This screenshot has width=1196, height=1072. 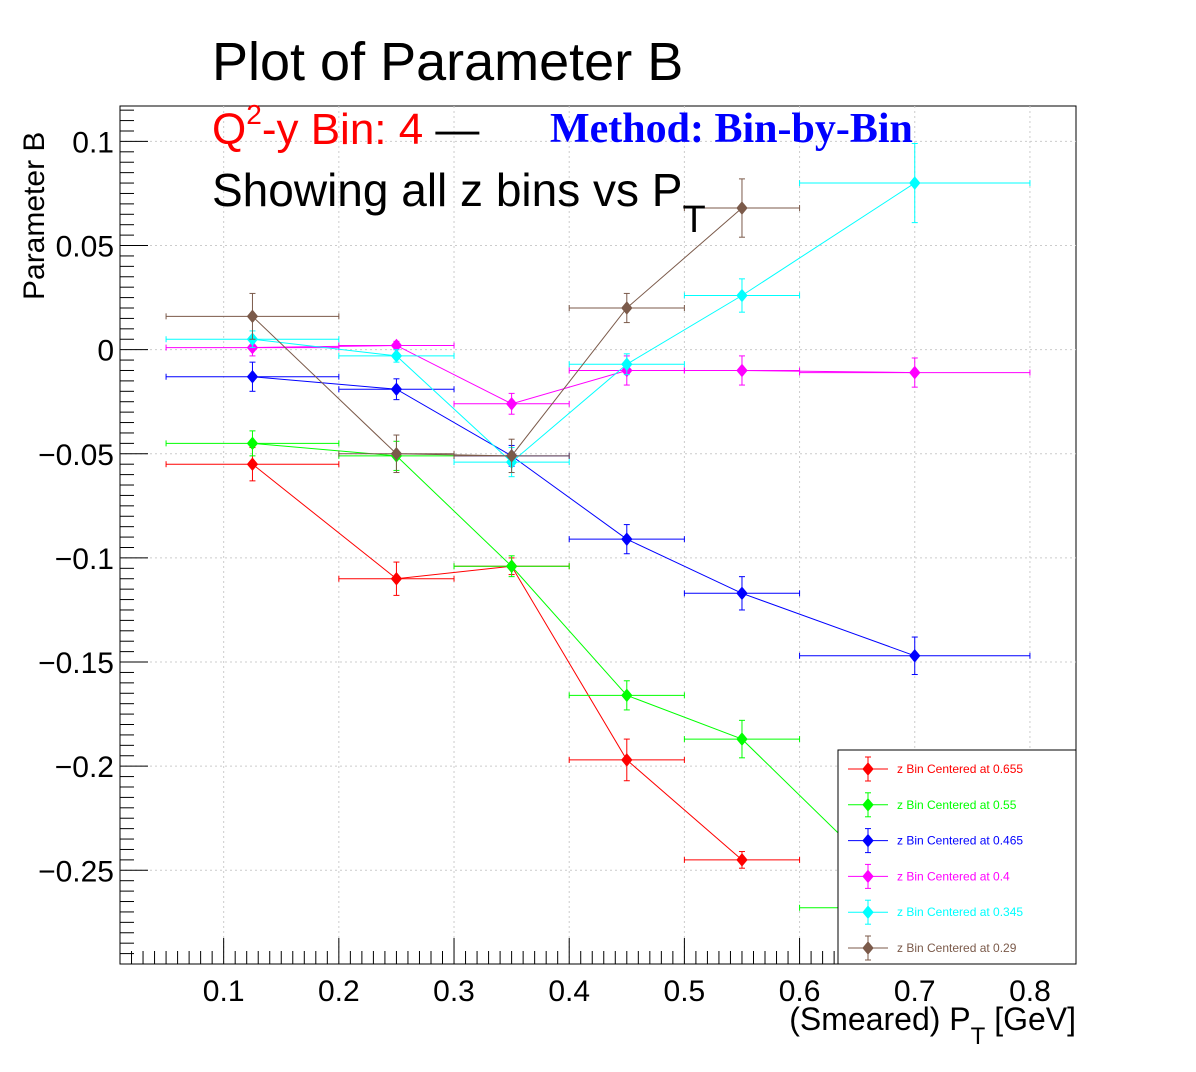 What do you see at coordinates (342, 129) in the screenshot?
I see `subtitle-ybin: -y Bin: 4` at bounding box center [342, 129].